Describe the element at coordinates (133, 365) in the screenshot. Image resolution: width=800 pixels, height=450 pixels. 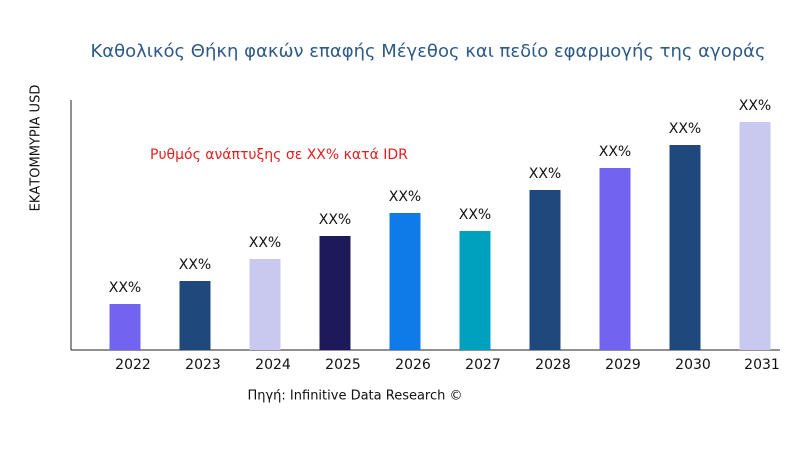
I see `x-tick-label: 2022` at that location.